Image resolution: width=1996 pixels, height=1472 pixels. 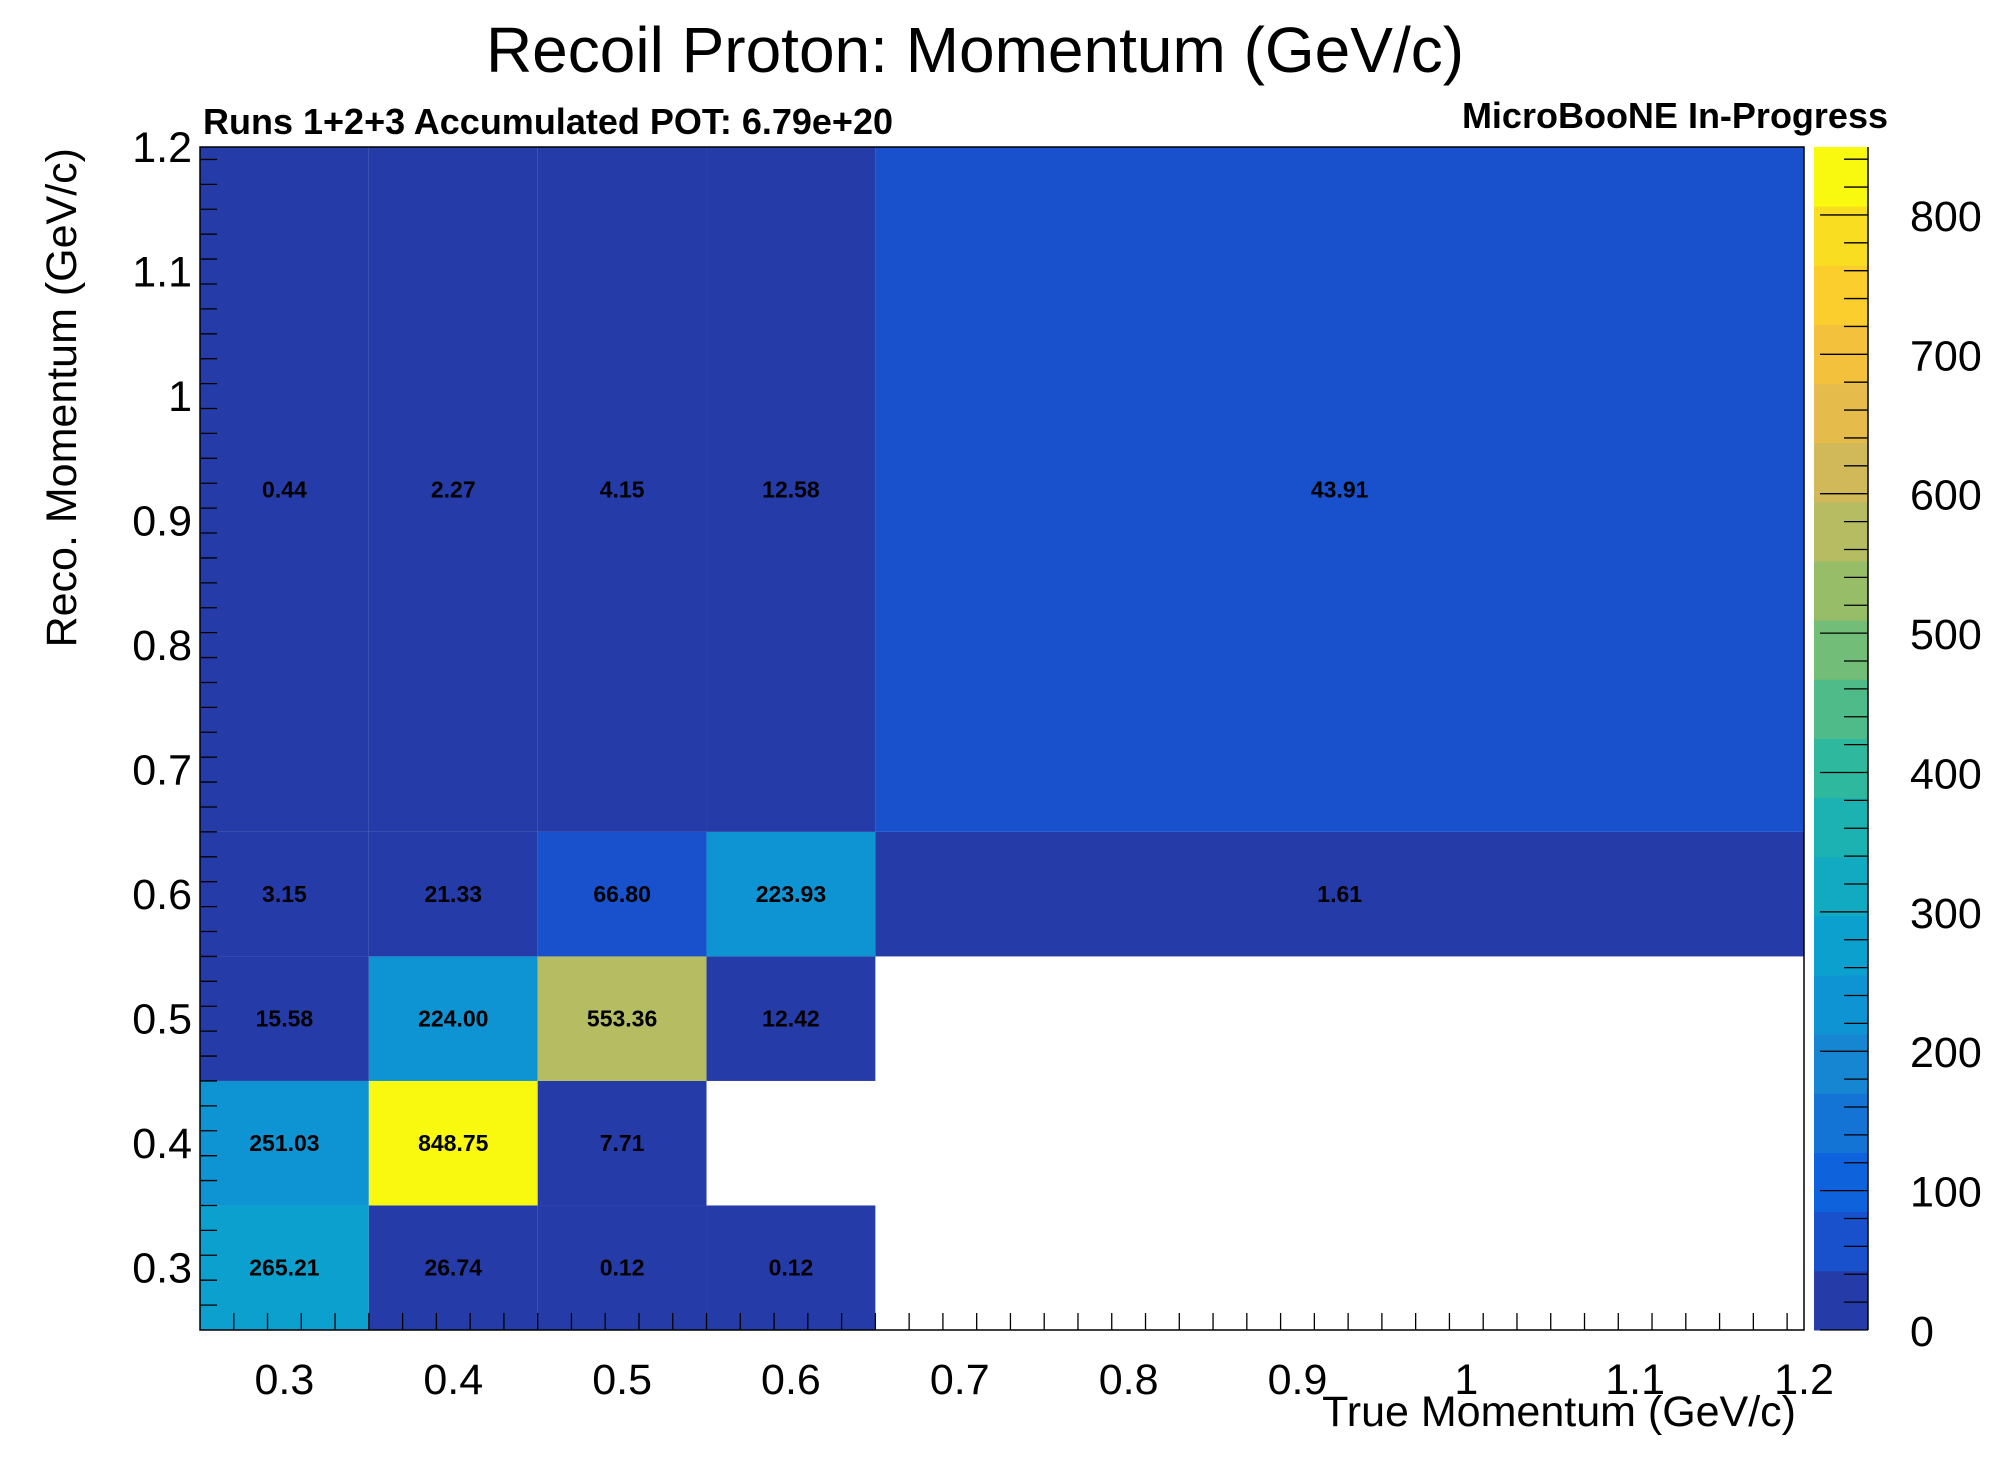 I want to click on cell-value-label: 224.00, so click(x=453, y=1019).